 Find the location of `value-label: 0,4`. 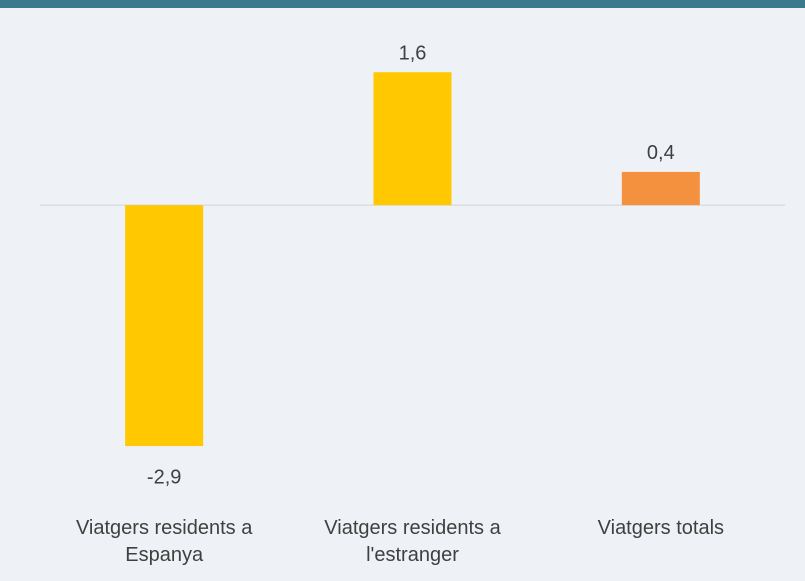

value-label: 0,4 is located at coordinates (661, 153).